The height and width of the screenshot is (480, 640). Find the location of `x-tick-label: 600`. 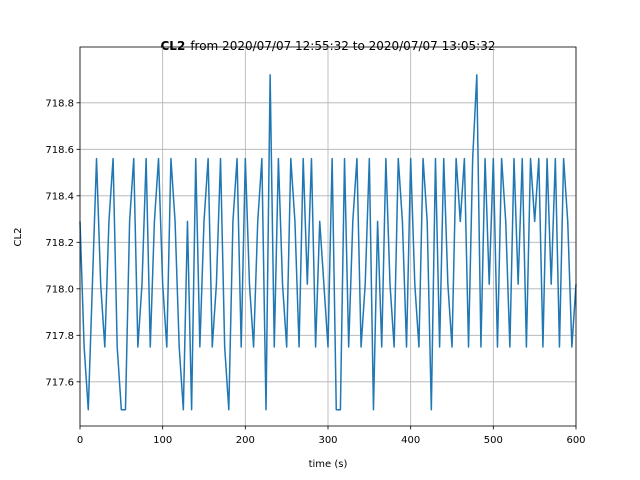

x-tick-label: 600 is located at coordinates (575, 440).